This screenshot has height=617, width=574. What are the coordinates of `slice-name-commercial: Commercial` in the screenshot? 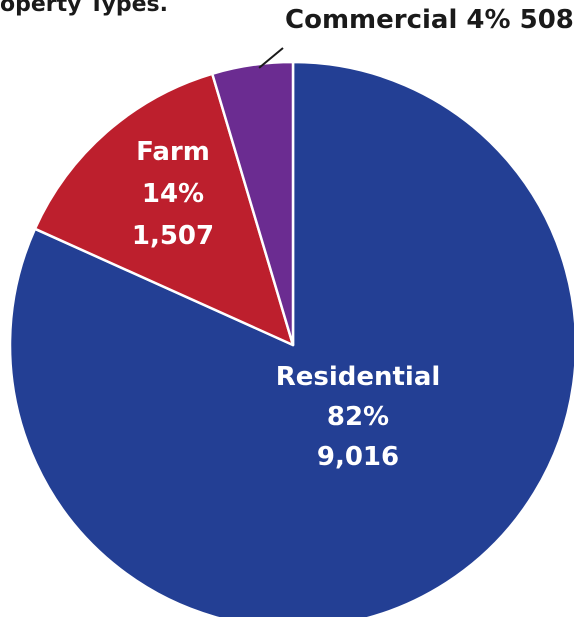 It's located at (371, 20).